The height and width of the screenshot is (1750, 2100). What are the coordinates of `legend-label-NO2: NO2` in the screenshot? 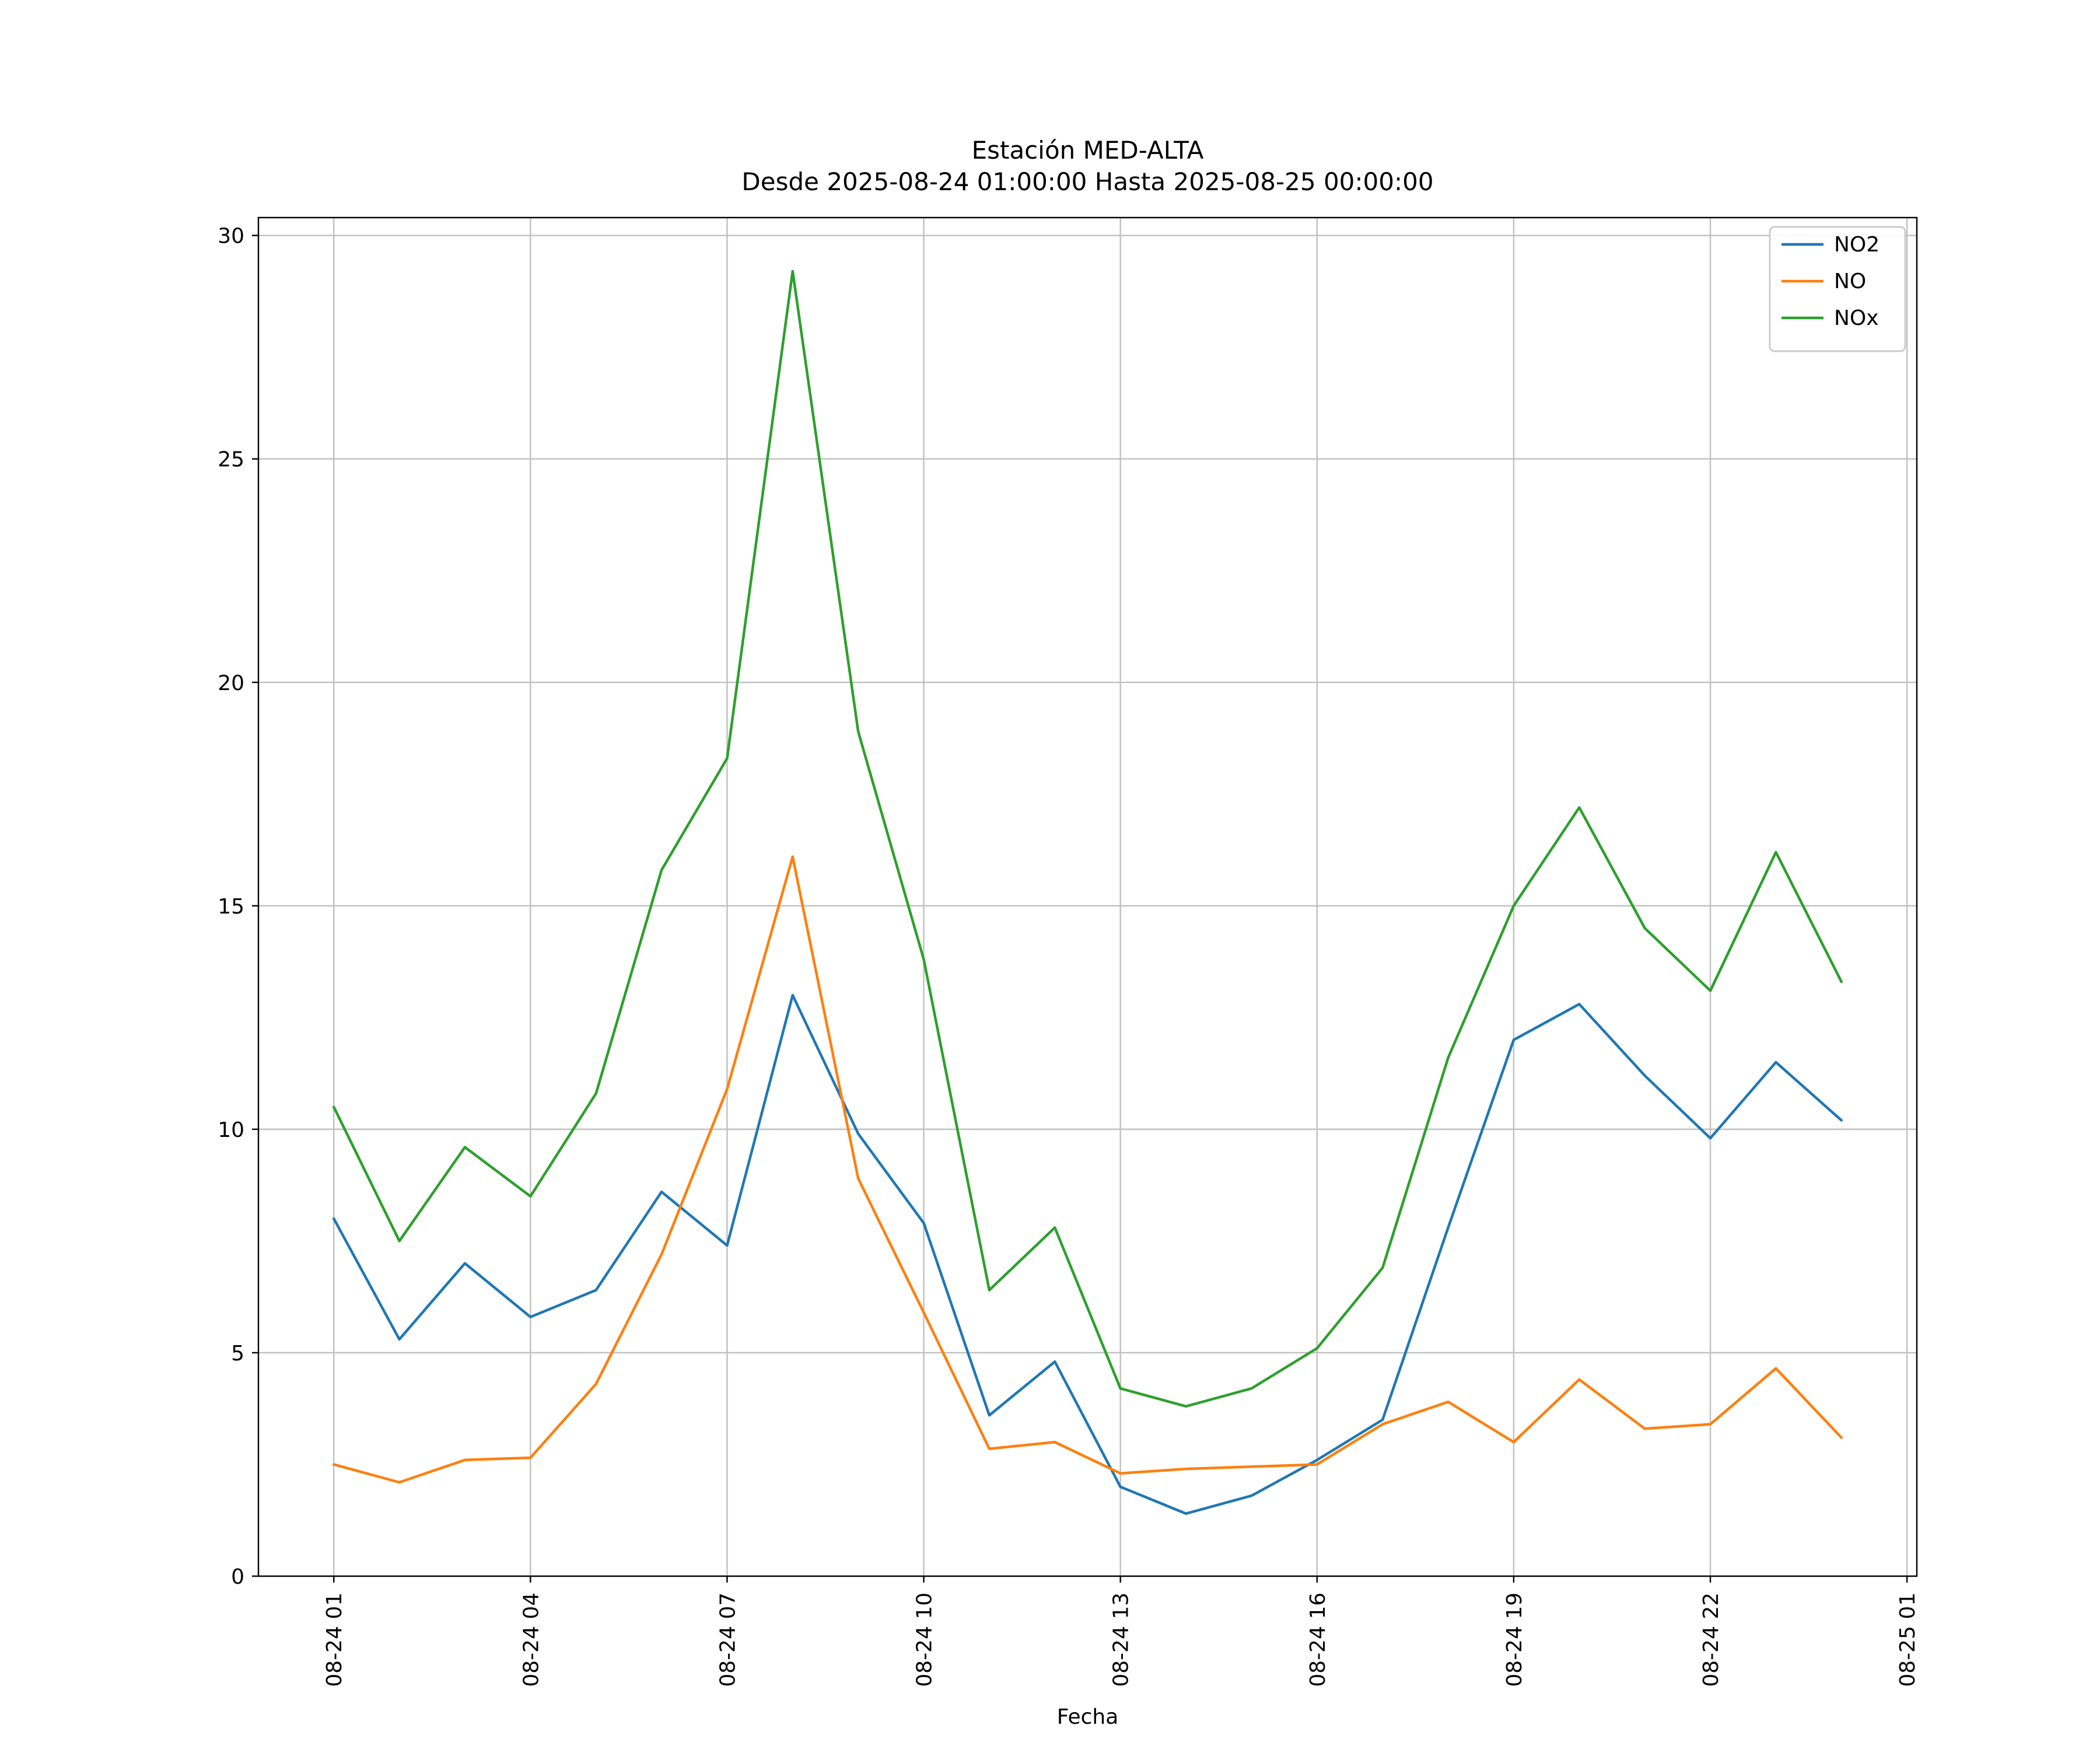 It's located at (1857, 245).